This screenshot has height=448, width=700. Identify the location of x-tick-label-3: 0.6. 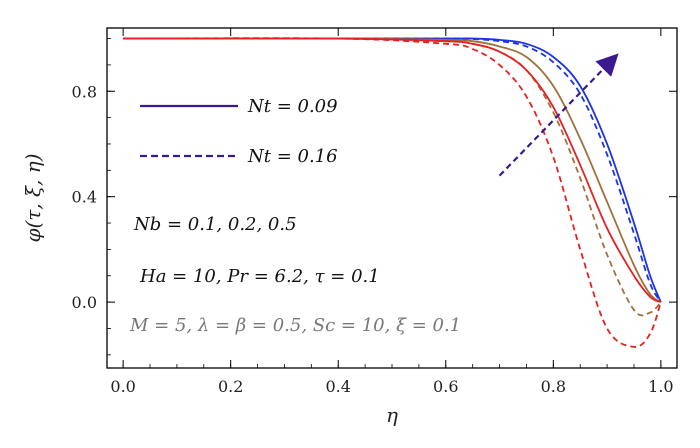
(445, 386).